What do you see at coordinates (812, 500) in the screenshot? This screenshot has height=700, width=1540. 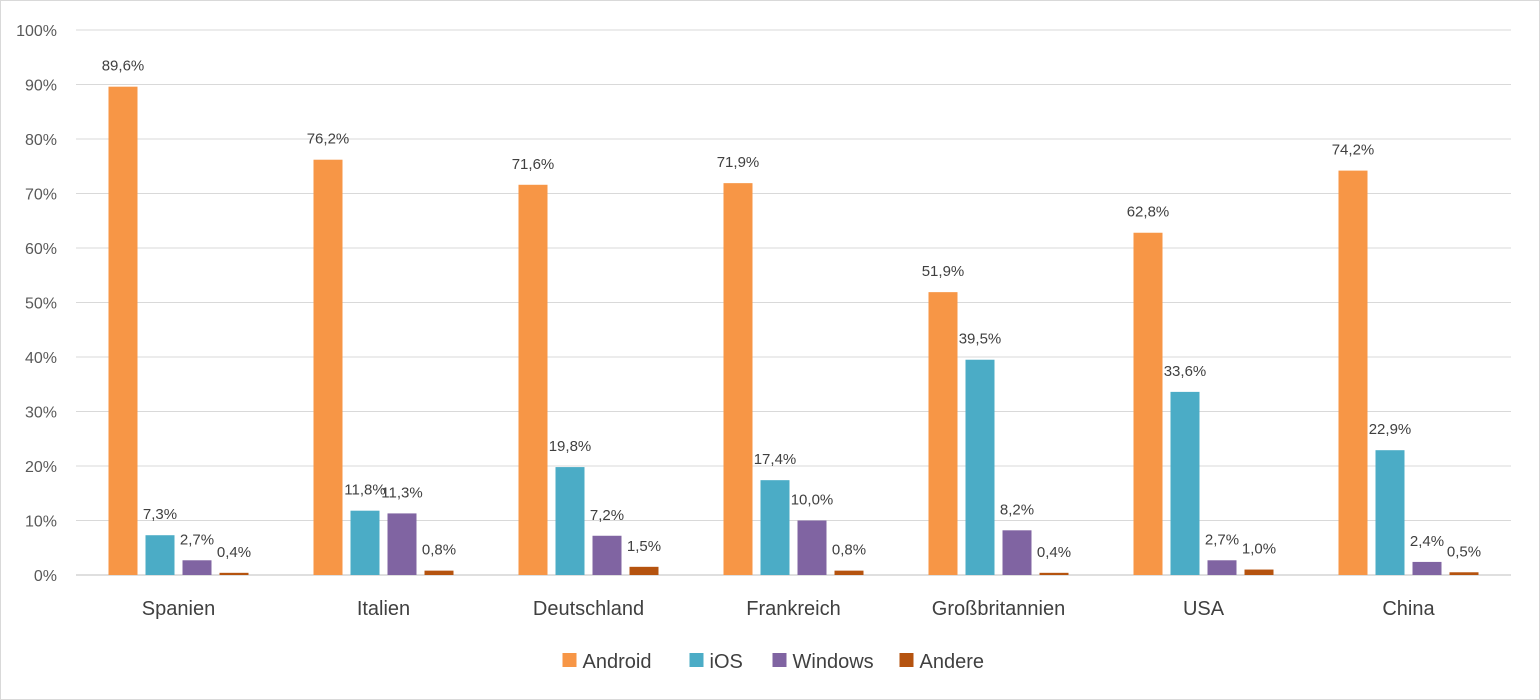 I see `data-label: 10,0%` at bounding box center [812, 500].